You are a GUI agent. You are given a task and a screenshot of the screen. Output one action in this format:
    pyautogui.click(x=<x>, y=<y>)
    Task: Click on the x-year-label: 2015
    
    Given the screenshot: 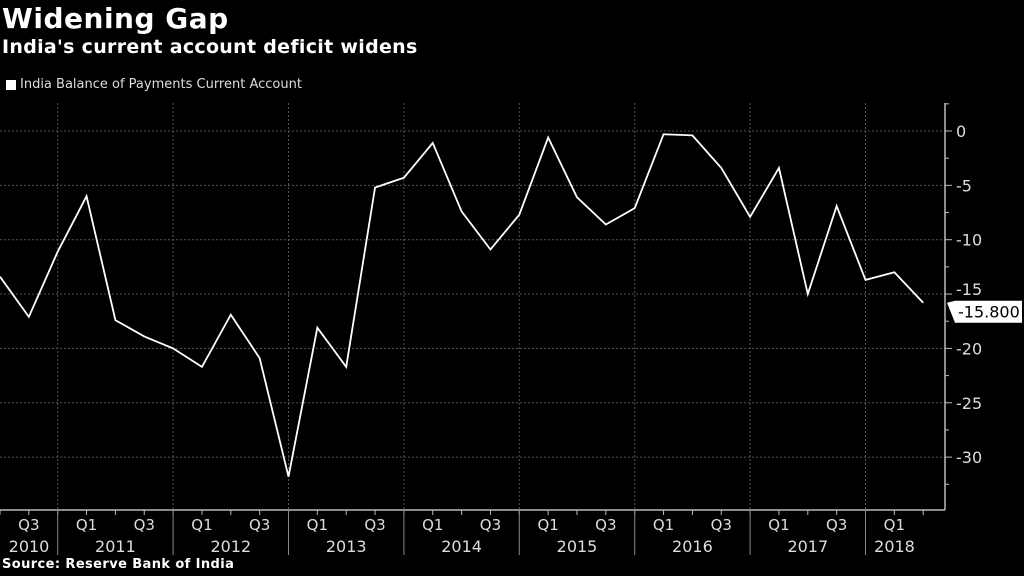 What is the action you would take?
    pyautogui.click(x=577, y=546)
    